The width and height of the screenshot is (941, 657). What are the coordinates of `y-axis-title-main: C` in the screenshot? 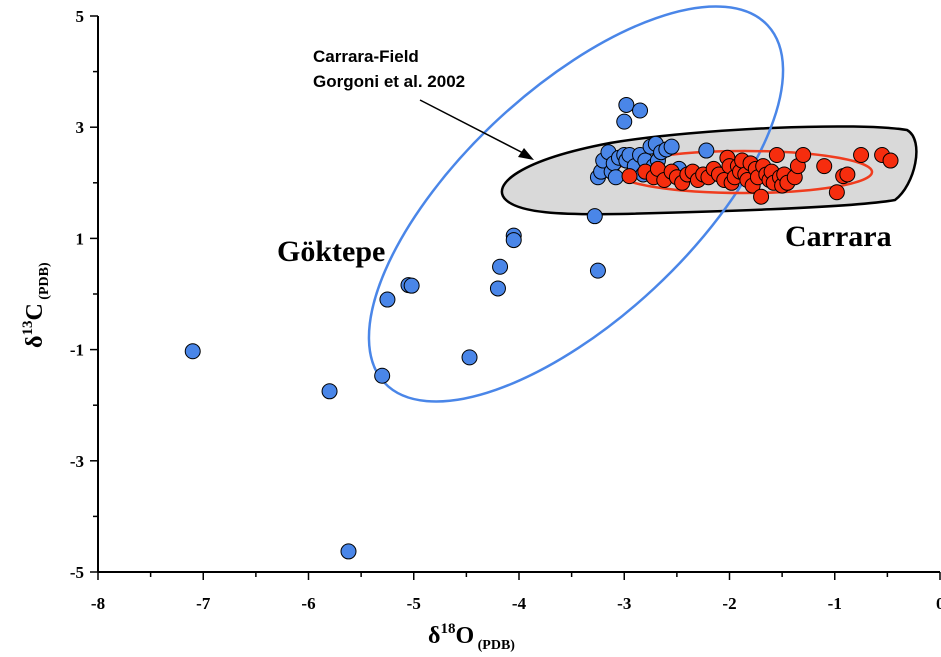 It's located at (35, 311).